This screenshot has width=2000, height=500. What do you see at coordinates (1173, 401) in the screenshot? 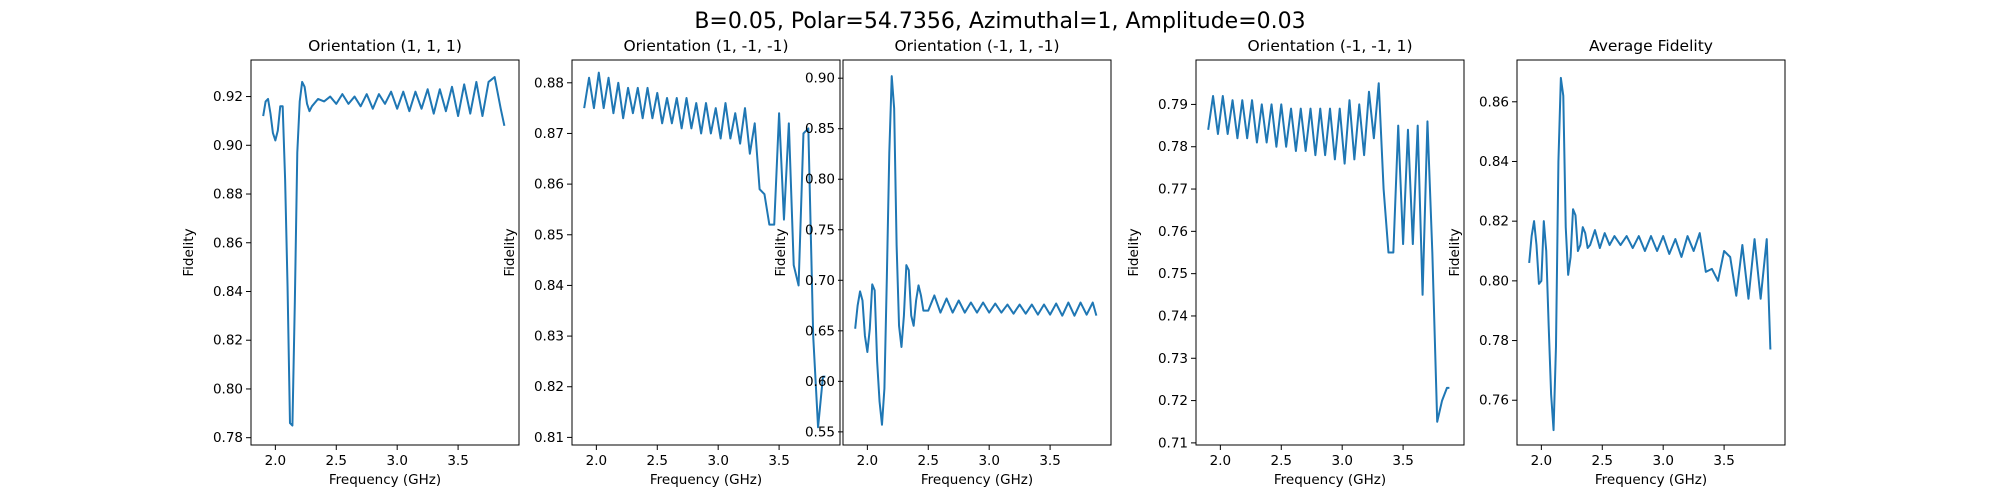
I see `y-tick-label: 0.72` at bounding box center [1173, 401].